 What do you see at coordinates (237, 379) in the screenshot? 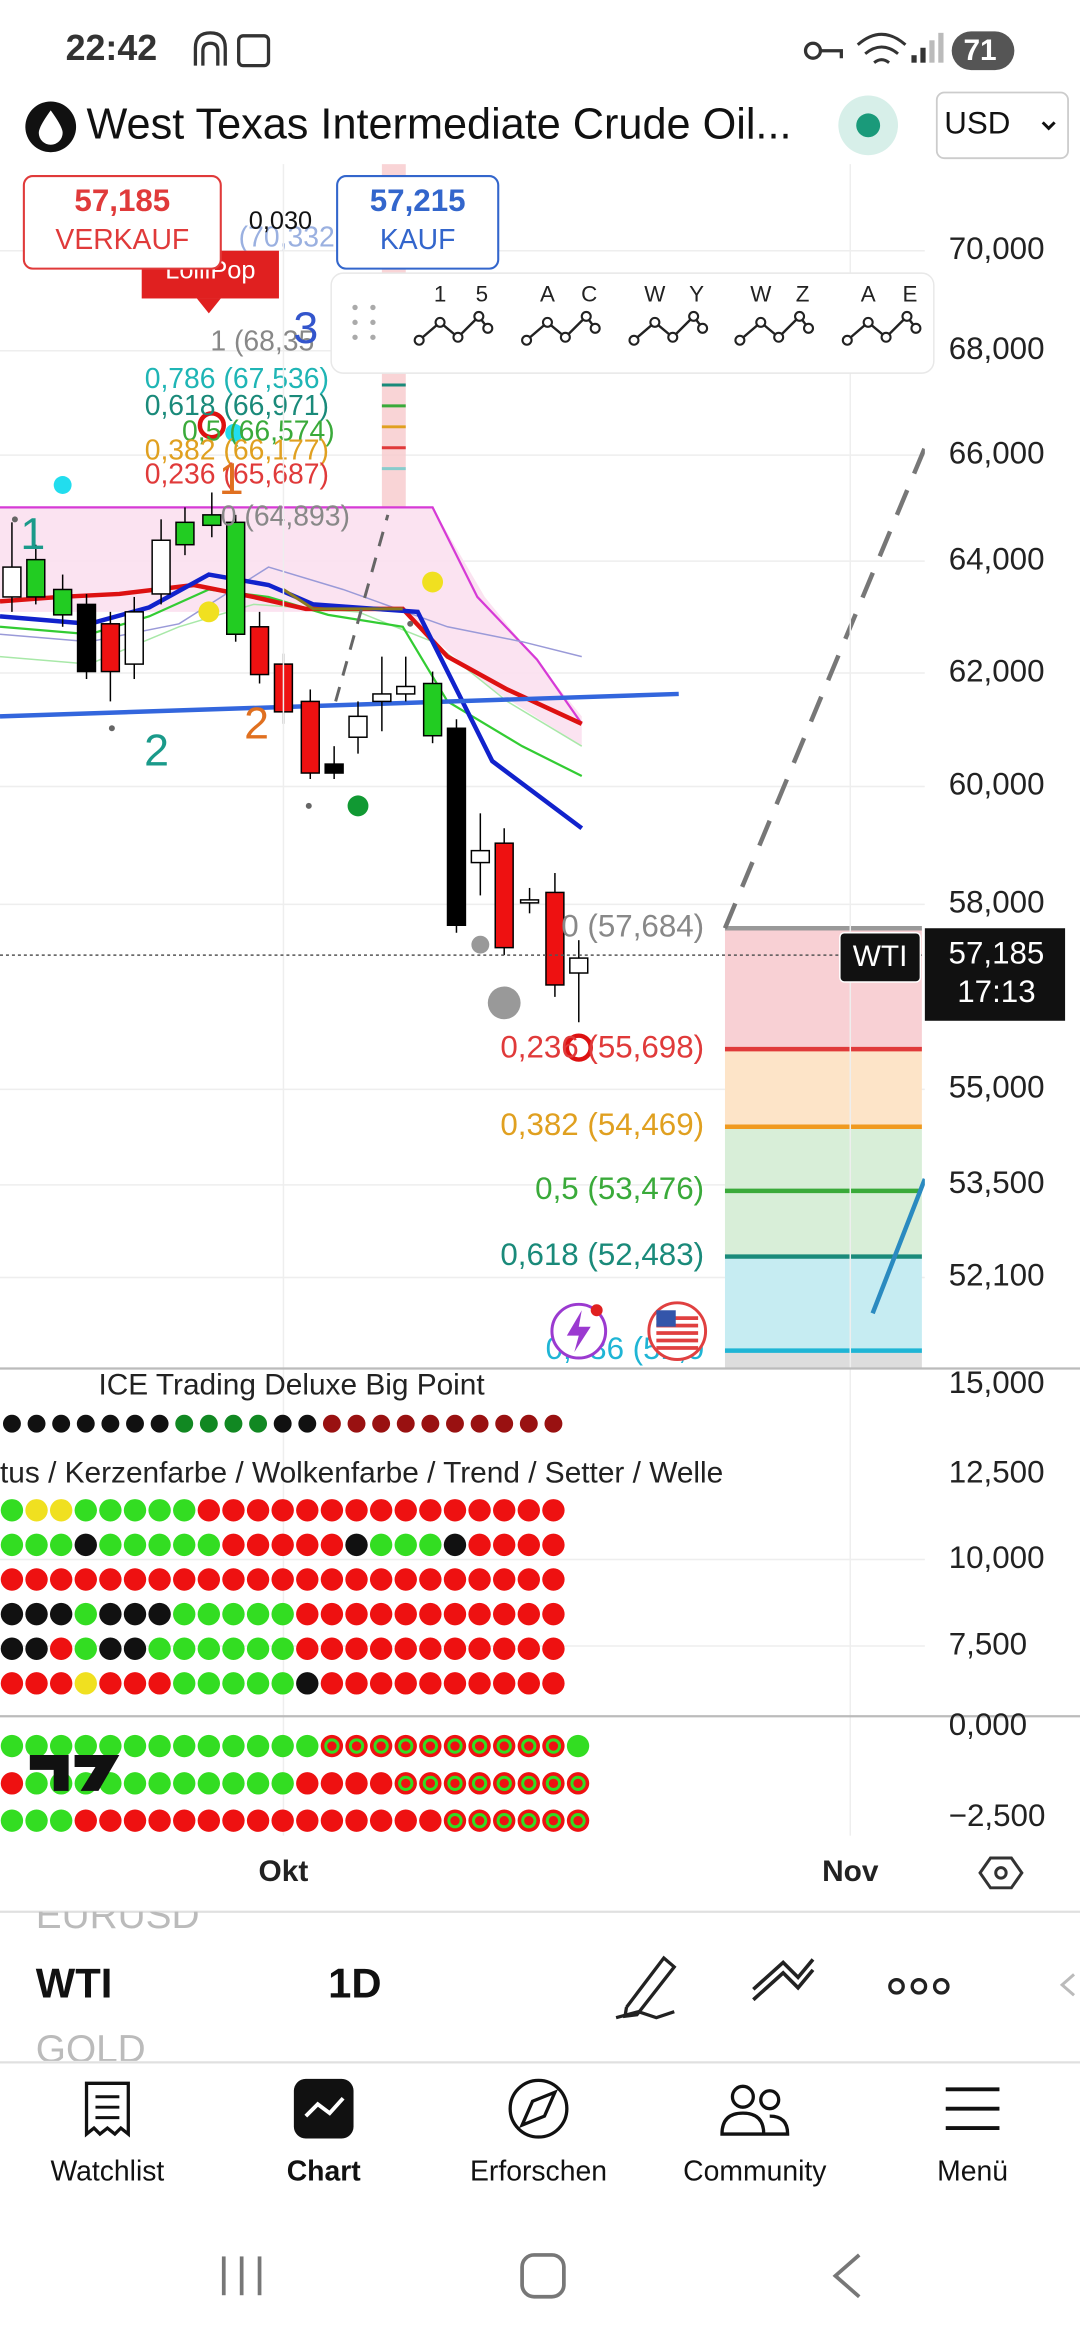
I see `fib-upper-label: 0,786 (67,536)` at bounding box center [237, 379].